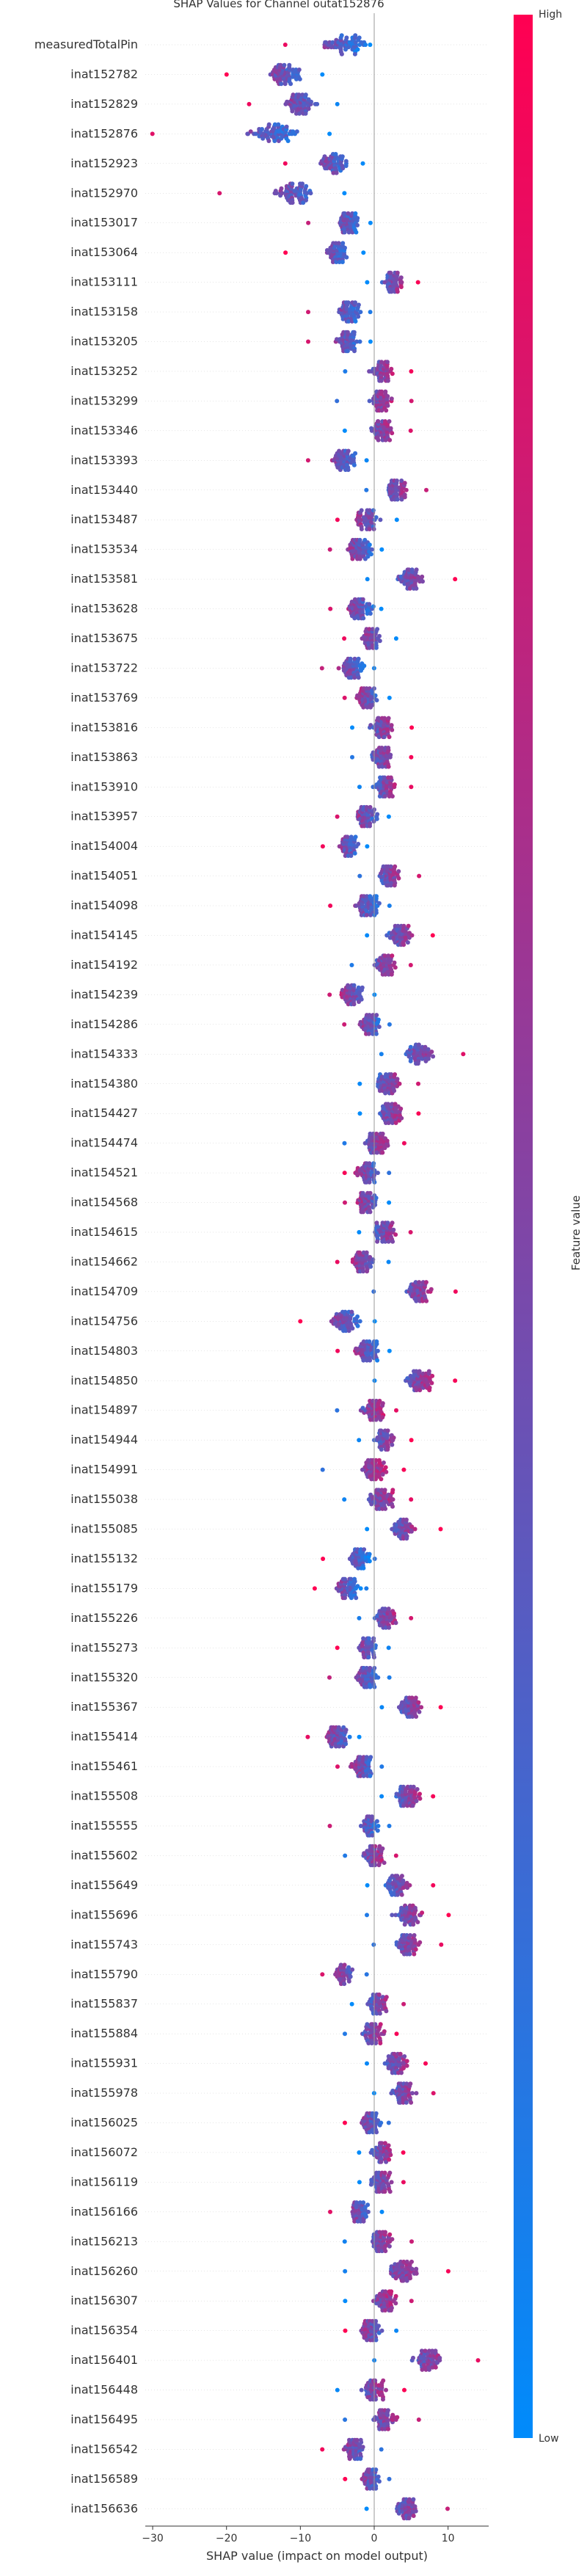  Describe the element at coordinates (104, 460) in the screenshot. I see `feature-label: inat153393` at that location.